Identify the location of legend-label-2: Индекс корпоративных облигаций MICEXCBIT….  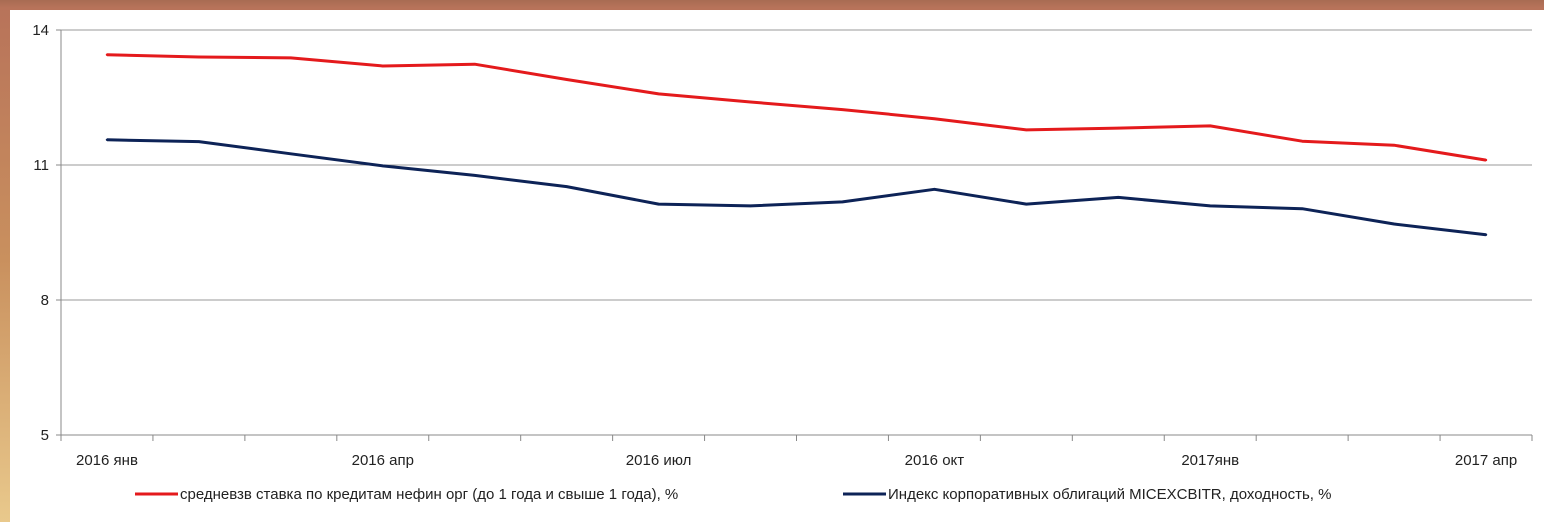
(1109, 494).